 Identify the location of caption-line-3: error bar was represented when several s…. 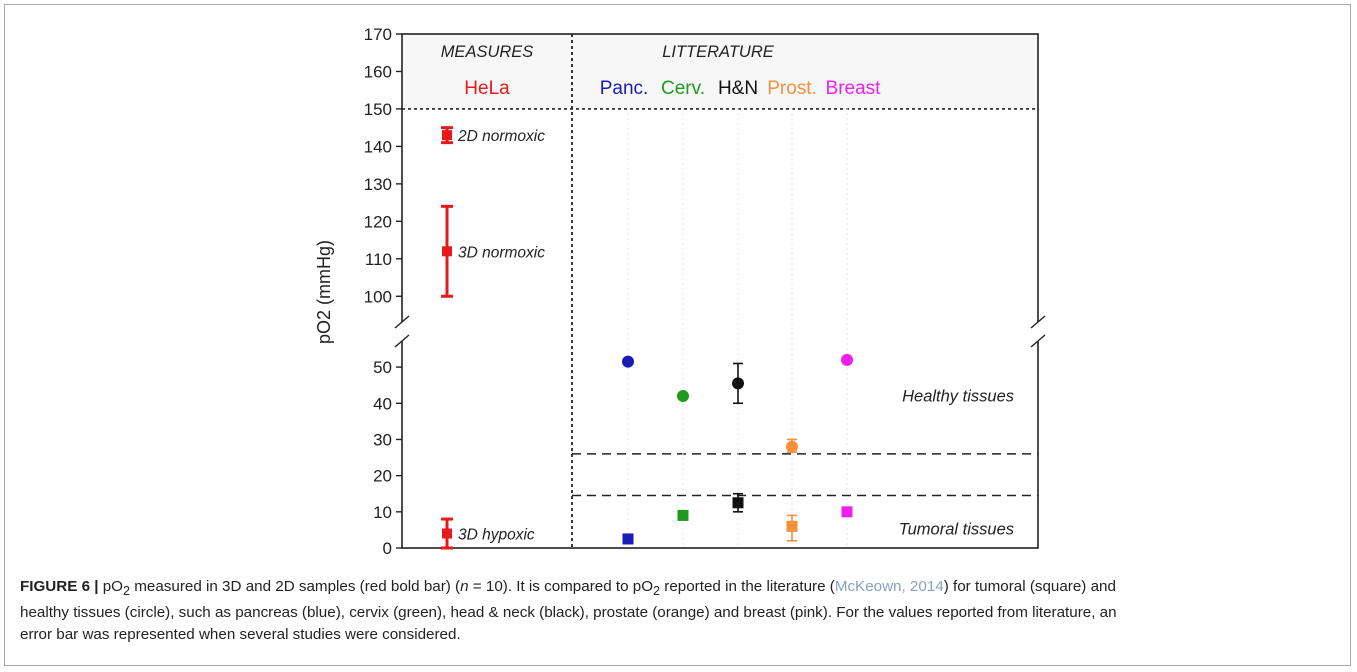
(240, 635).